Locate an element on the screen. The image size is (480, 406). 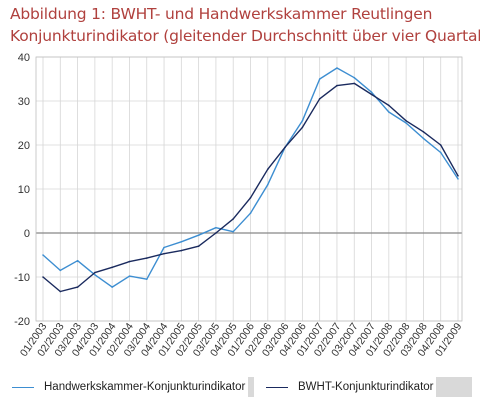
legend-item-bwht: BWHT-Konjunkturindikator is located at coordinates (350, 387).